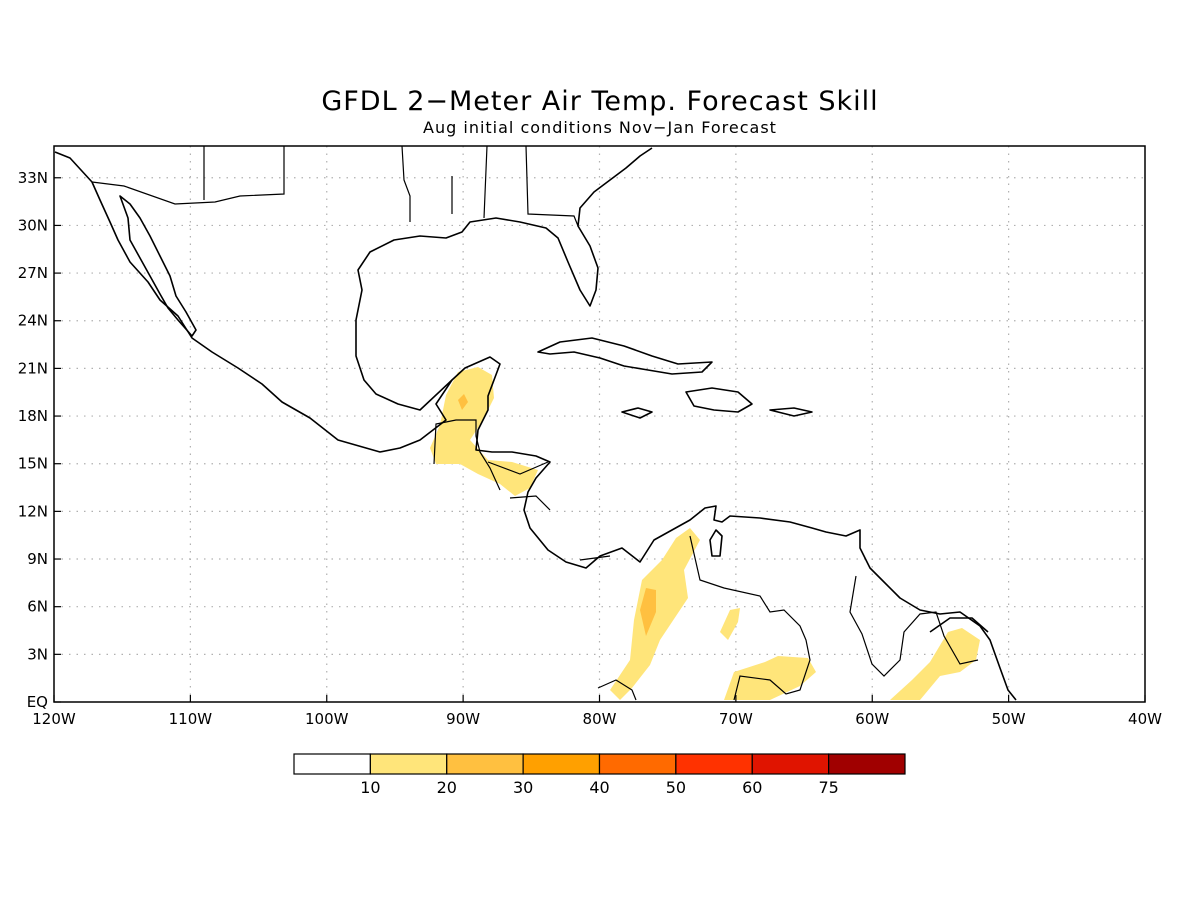  Describe the element at coordinates (37, 702) in the screenshot. I see `y-tick-label: EQ` at that location.